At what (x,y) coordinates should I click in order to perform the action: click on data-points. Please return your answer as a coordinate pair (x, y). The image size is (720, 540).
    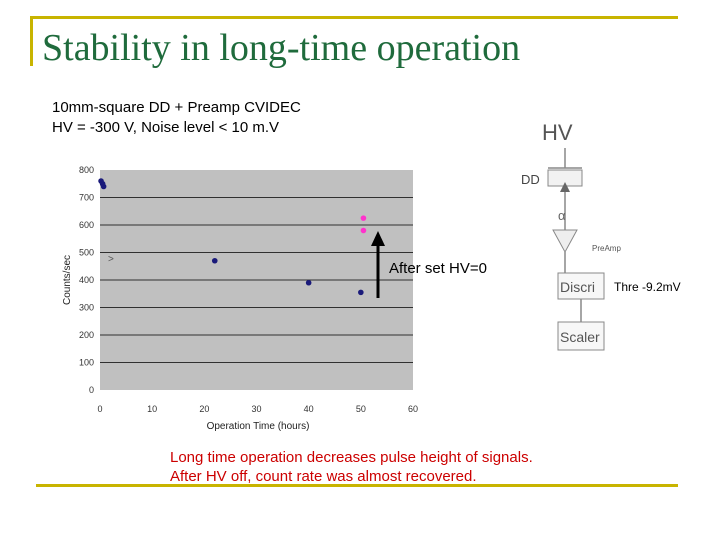
    Looking at the image, I should click on (232, 237).